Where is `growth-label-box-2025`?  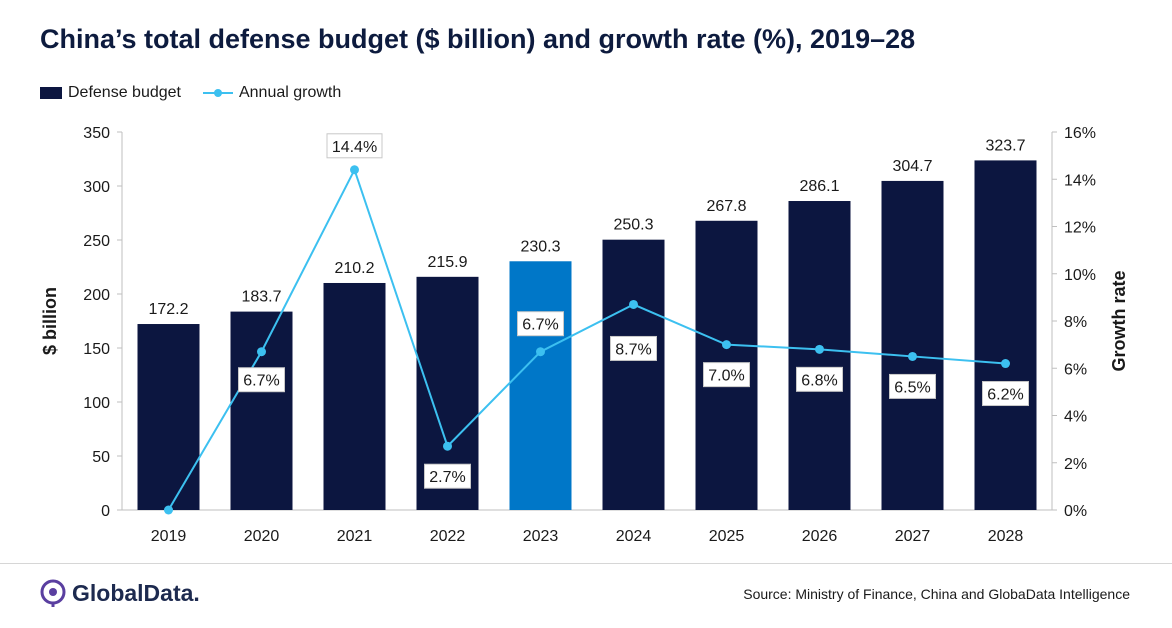 growth-label-box-2025 is located at coordinates (726, 375).